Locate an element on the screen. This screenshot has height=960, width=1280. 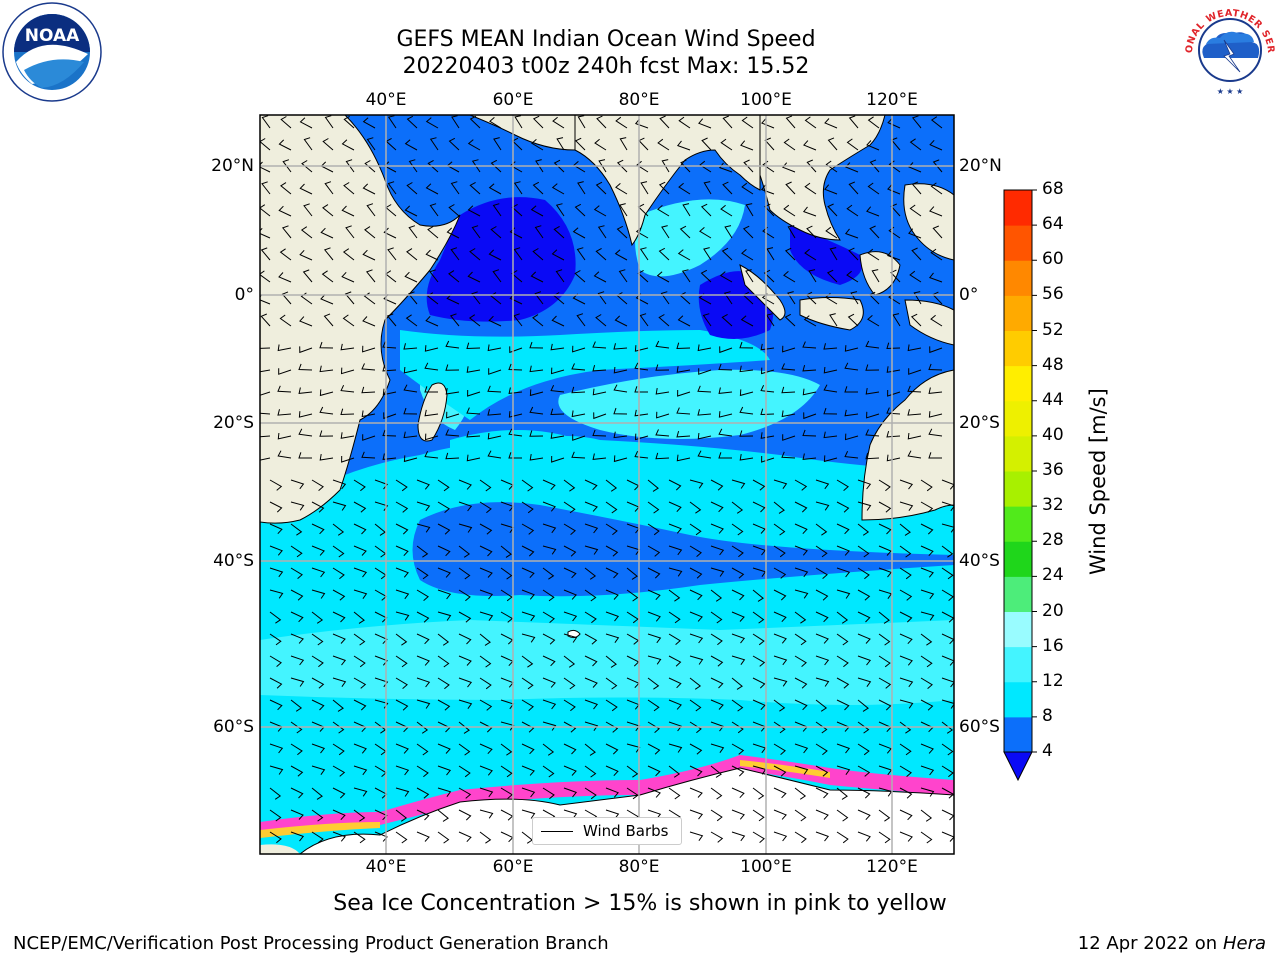
colorbar-tick-label: 36 is located at coordinates (1053, 470).